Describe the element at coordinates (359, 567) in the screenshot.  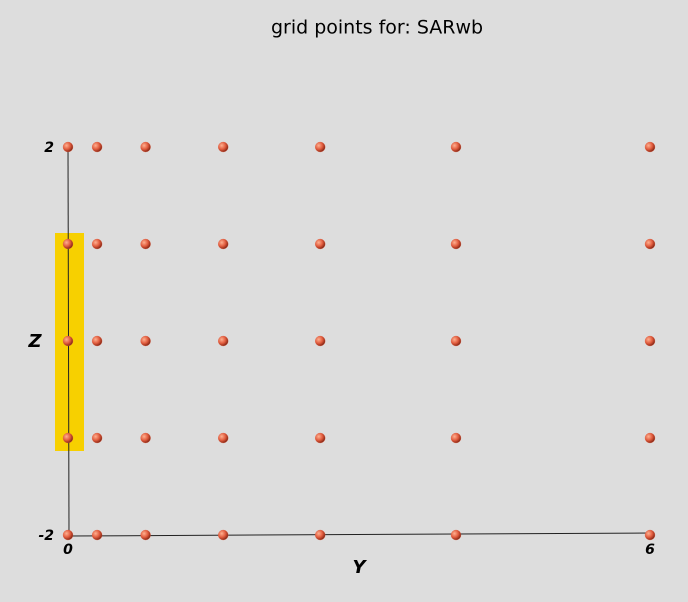
I see `x-axis-label: Y` at that location.